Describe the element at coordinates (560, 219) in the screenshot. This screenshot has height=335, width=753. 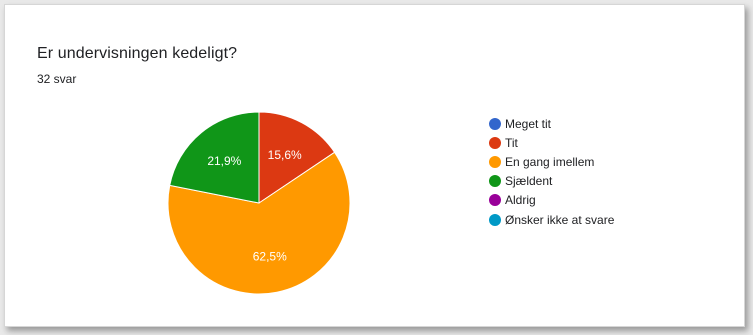
I see `legend-label: Ønsker ikke at svare` at that location.